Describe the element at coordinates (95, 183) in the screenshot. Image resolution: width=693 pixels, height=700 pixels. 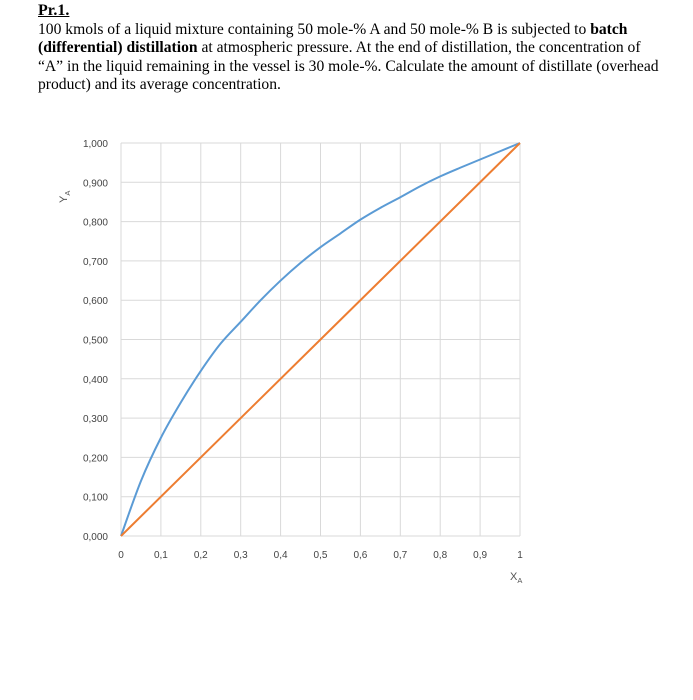
I see `y-tick-label: 0,900` at that location.